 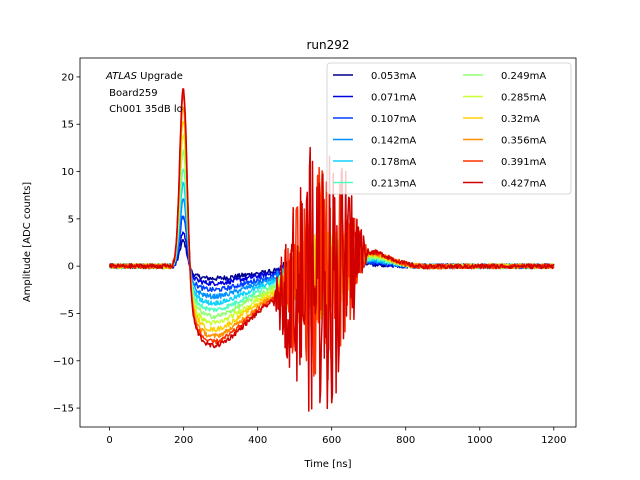 What do you see at coordinates (66, 314) in the screenshot?
I see `y-tick-label: −5` at bounding box center [66, 314].